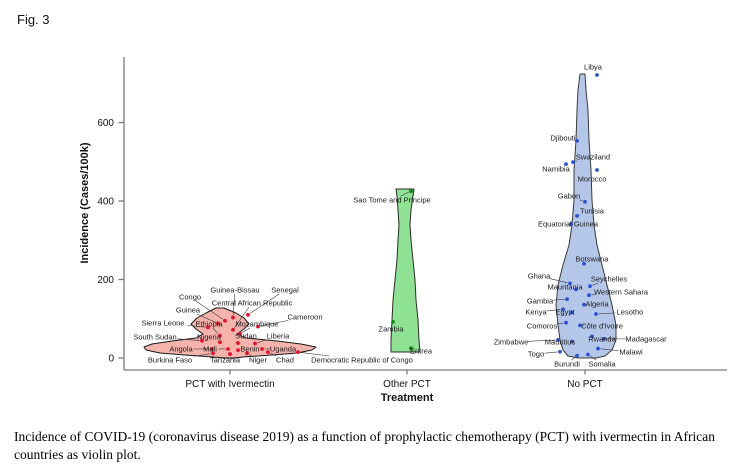 The image size is (750, 476). Describe the element at coordinates (566, 322) in the screenshot. I see `data-point-comoros` at that location.